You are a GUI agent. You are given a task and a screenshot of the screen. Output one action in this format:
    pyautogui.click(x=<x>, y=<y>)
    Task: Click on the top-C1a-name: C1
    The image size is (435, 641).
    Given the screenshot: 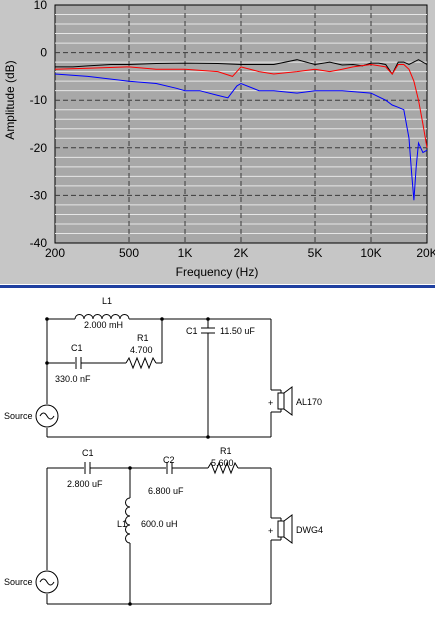 What is the action you would take?
    pyautogui.click(x=77, y=348)
    